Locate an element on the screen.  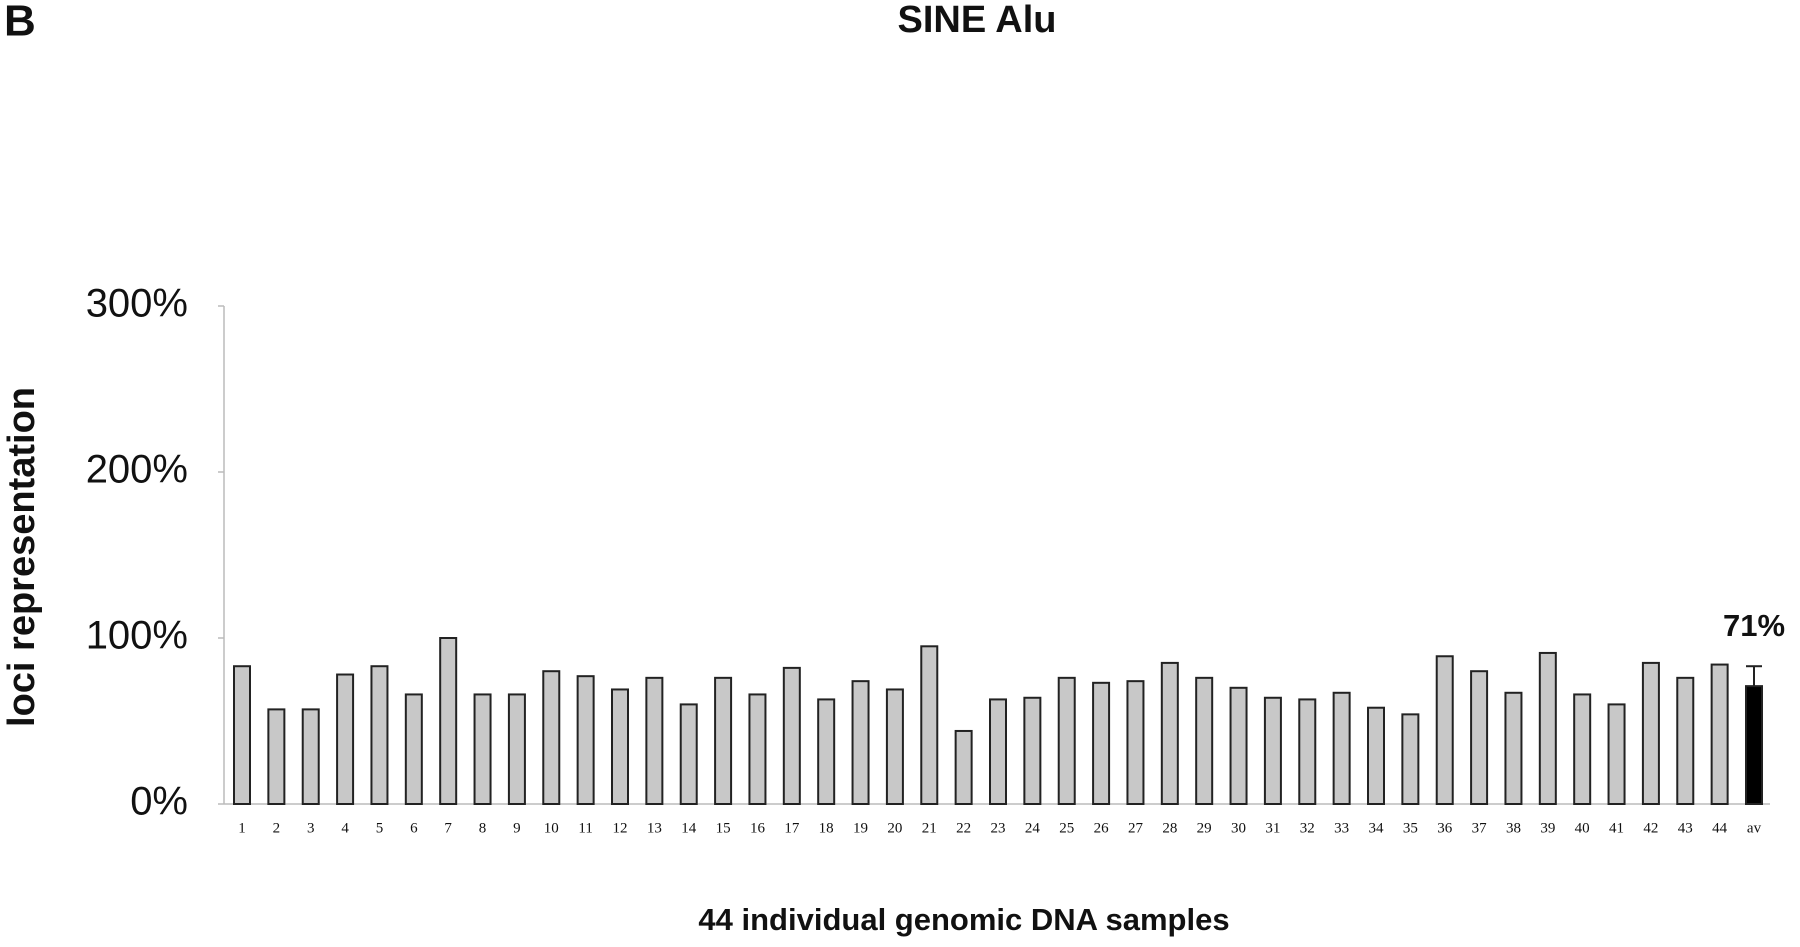
x-tick-label: 12 is located at coordinates (620, 828).